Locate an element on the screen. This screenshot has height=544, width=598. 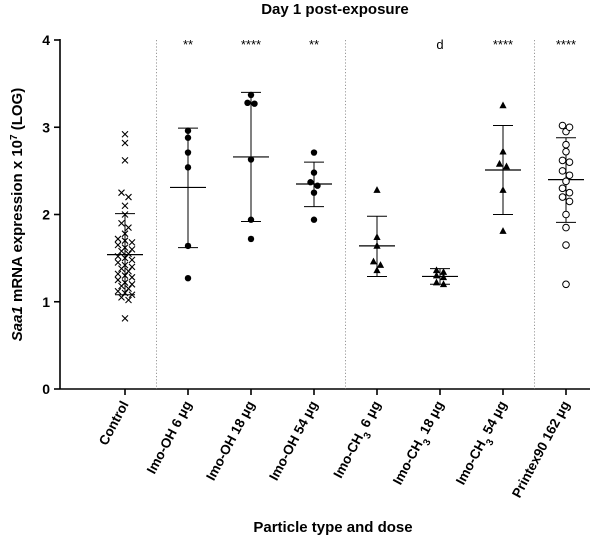
category-label: Imo-OH 18 μg is located at coordinates (230, 440).